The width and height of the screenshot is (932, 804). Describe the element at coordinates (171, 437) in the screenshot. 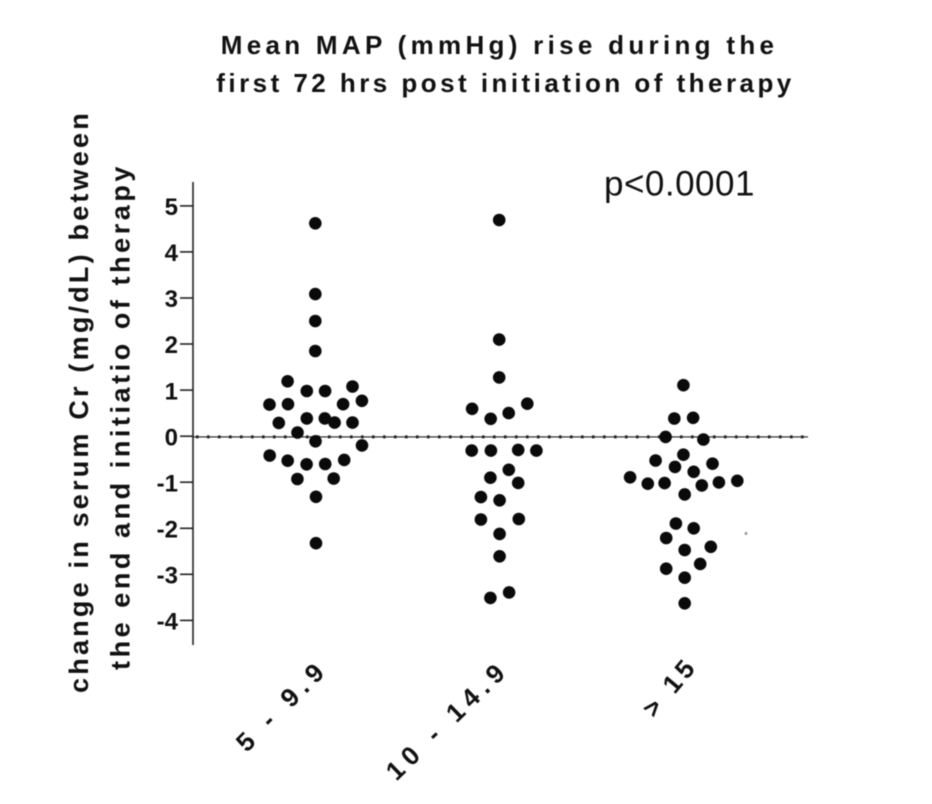

I see `svg-text: 0` at that location.